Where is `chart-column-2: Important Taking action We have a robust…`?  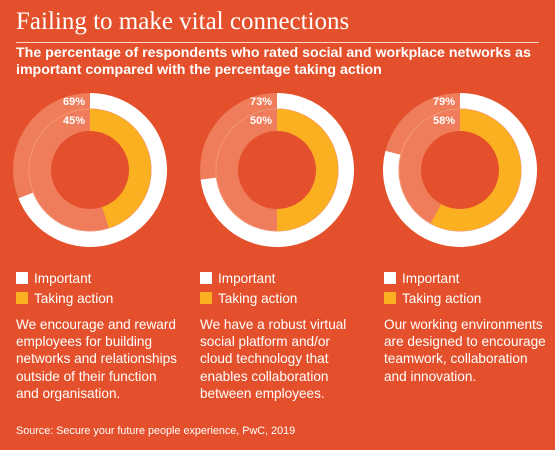
chart-column-2: Important Taking action We have a robust… is located at coordinates (282, 335).